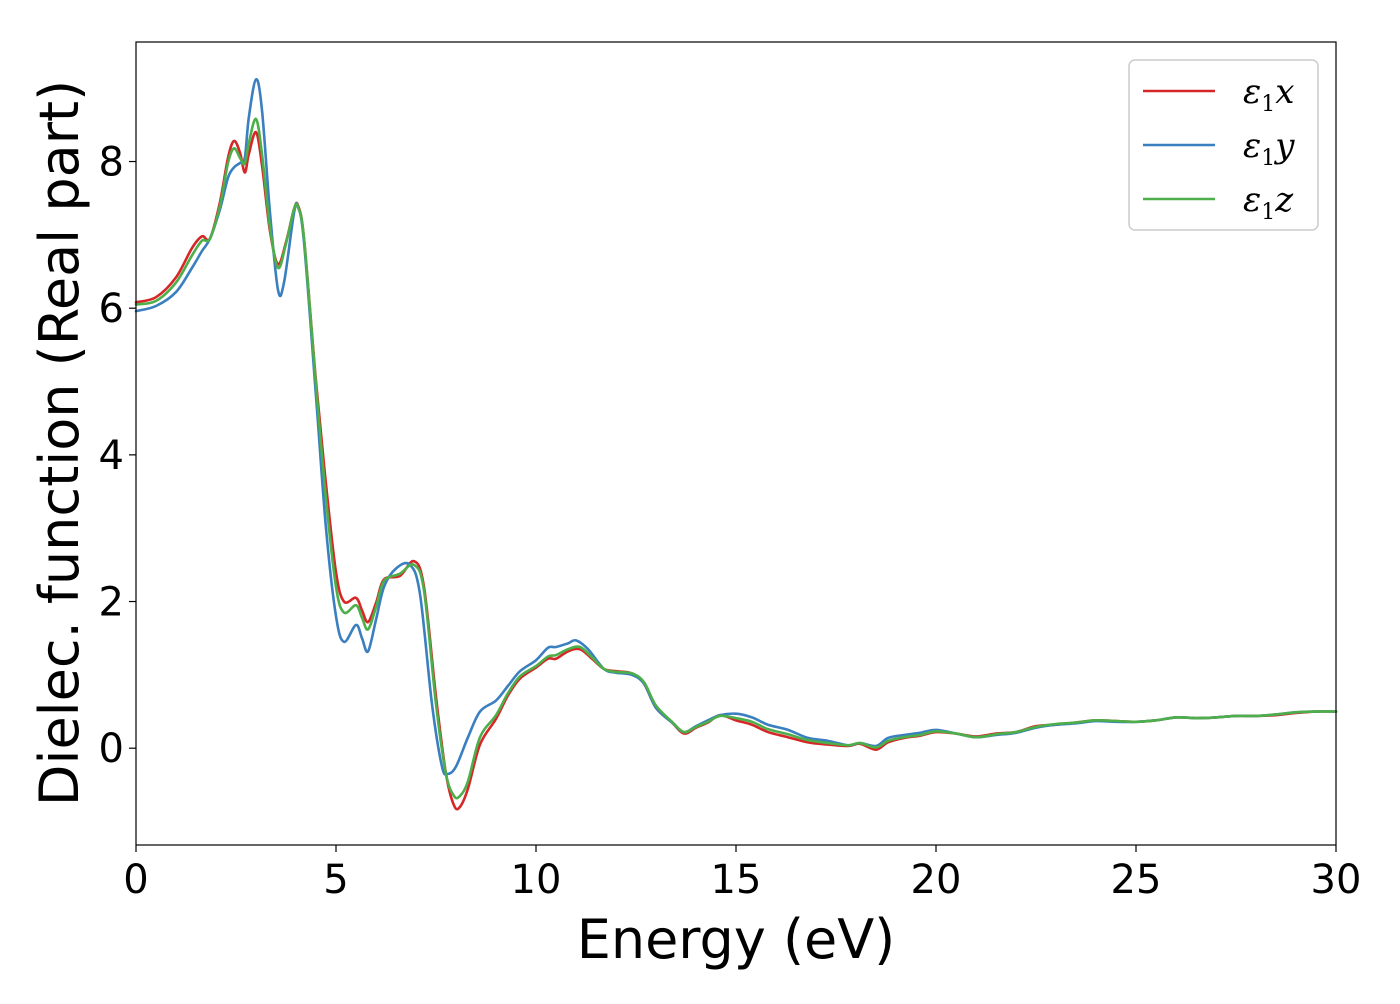  What do you see at coordinates (135, 880) in the screenshot?
I see `x-tick-label: 0` at bounding box center [135, 880].